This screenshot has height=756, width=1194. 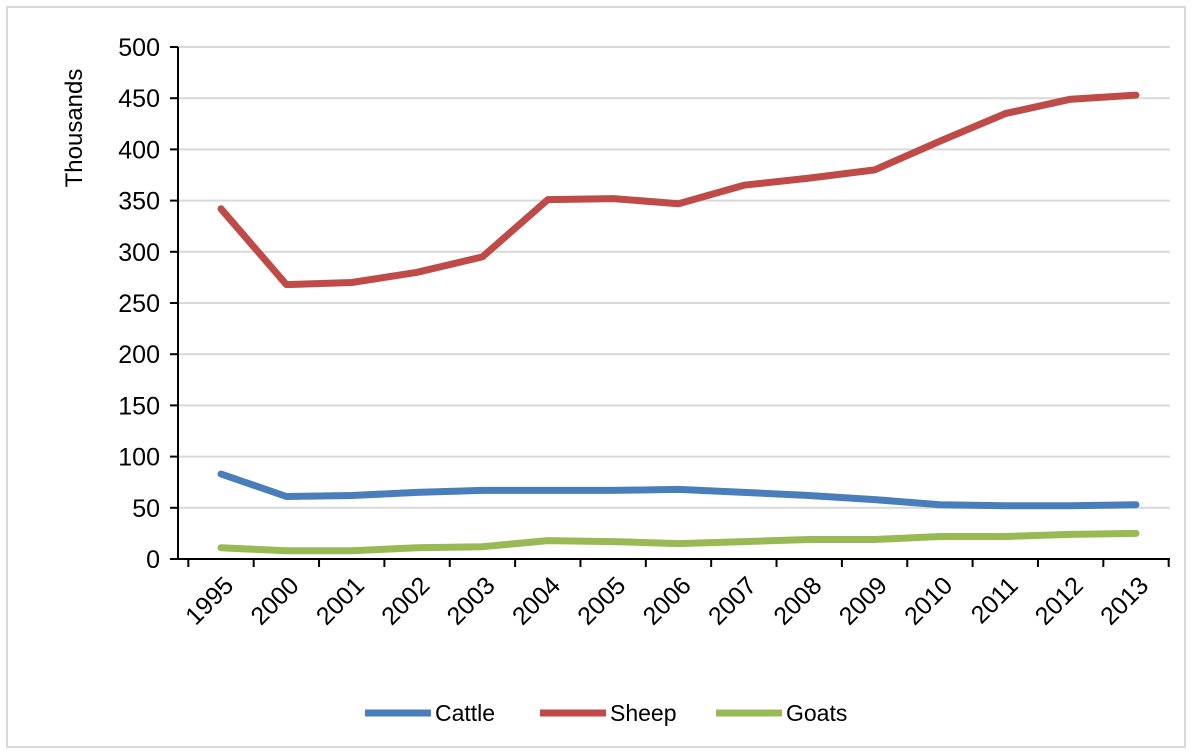 I want to click on x-tick-label: 2010, so click(x=928, y=600).